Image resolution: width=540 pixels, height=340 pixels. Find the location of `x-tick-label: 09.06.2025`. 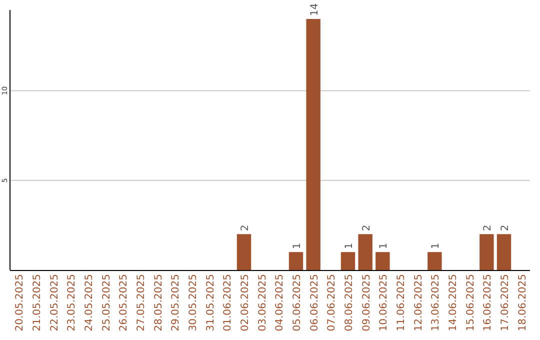

x-tick-label: 09.06.2025 is located at coordinates (366, 303).